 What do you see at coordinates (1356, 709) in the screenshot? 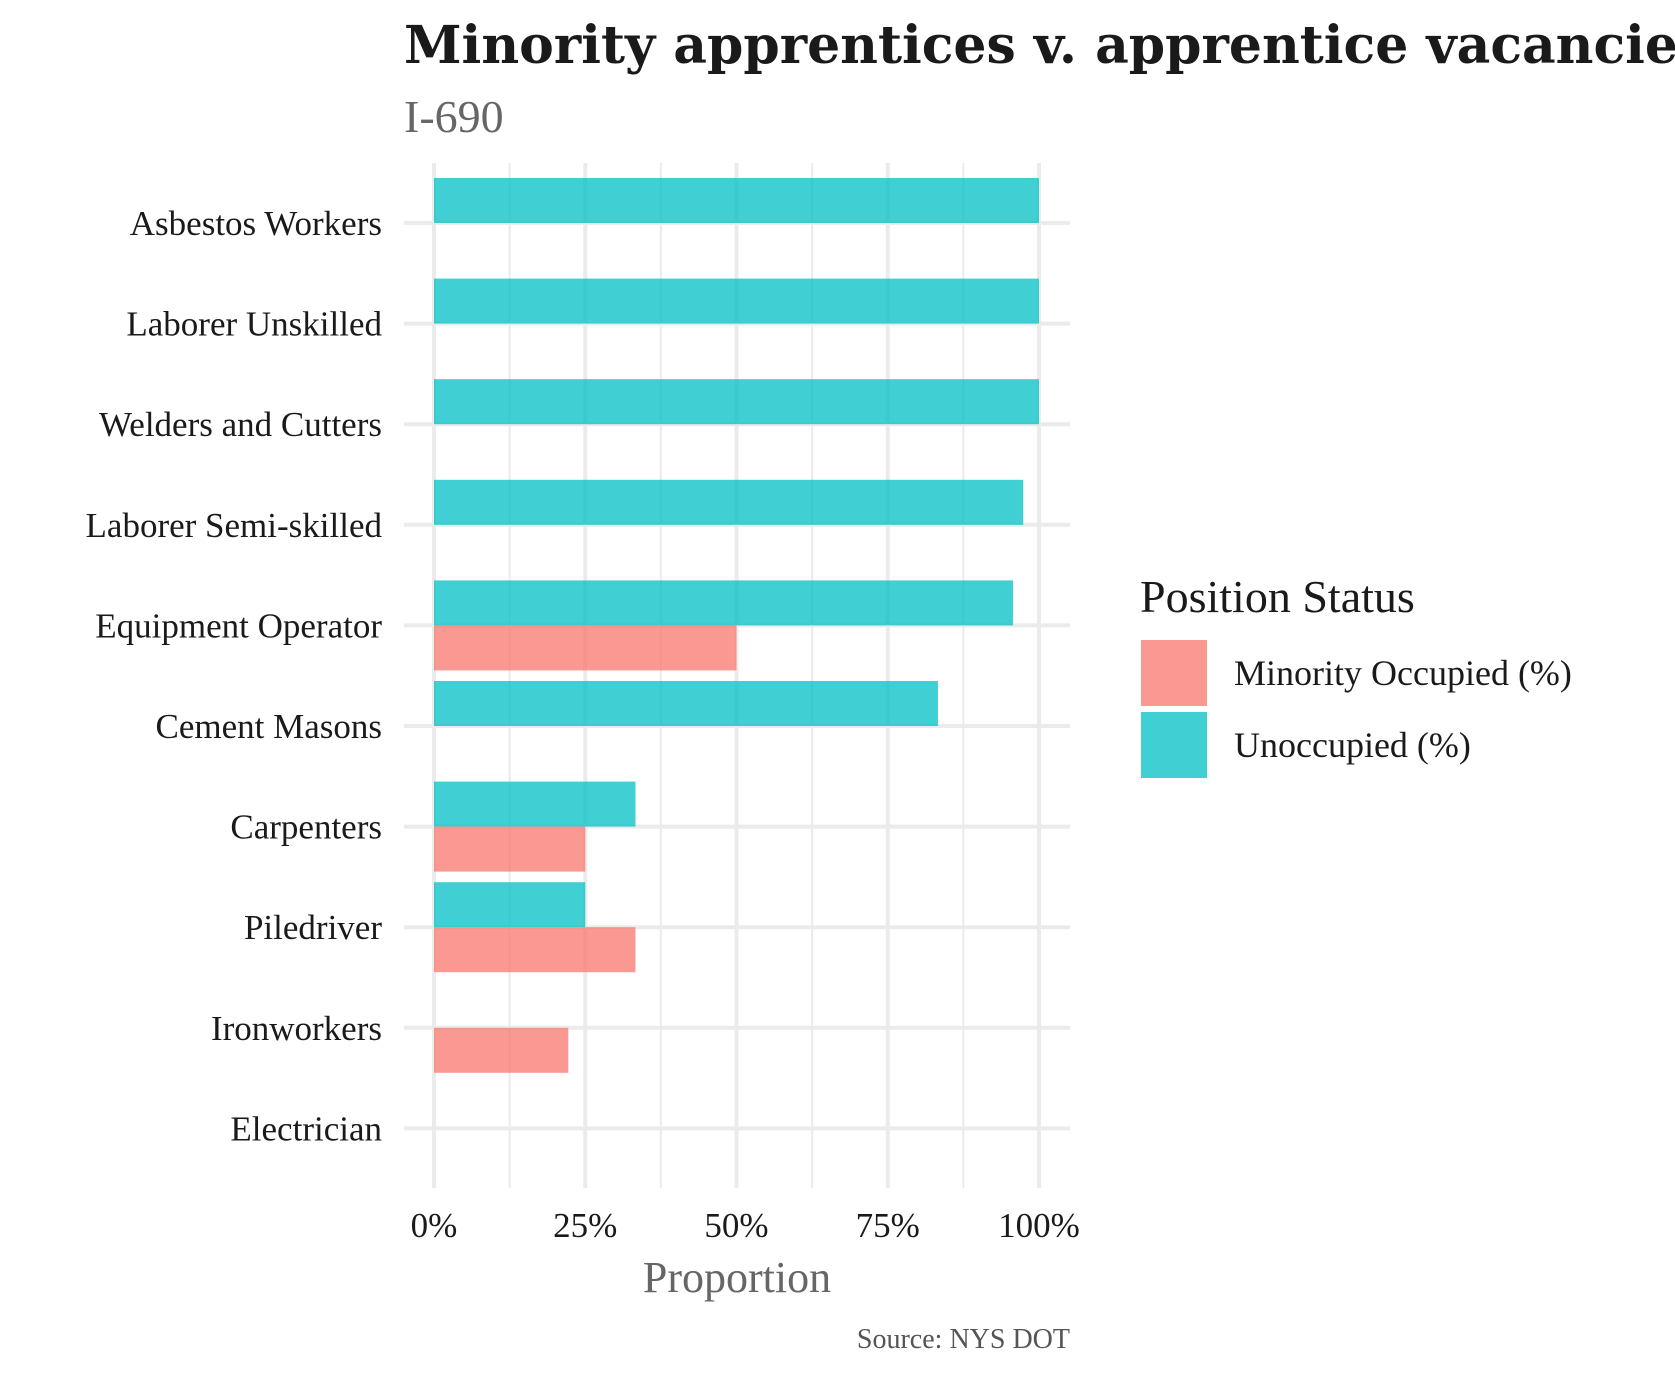
I see `legend-items: Minority Occupied (%) Unoccupied (%)` at bounding box center [1356, 709].